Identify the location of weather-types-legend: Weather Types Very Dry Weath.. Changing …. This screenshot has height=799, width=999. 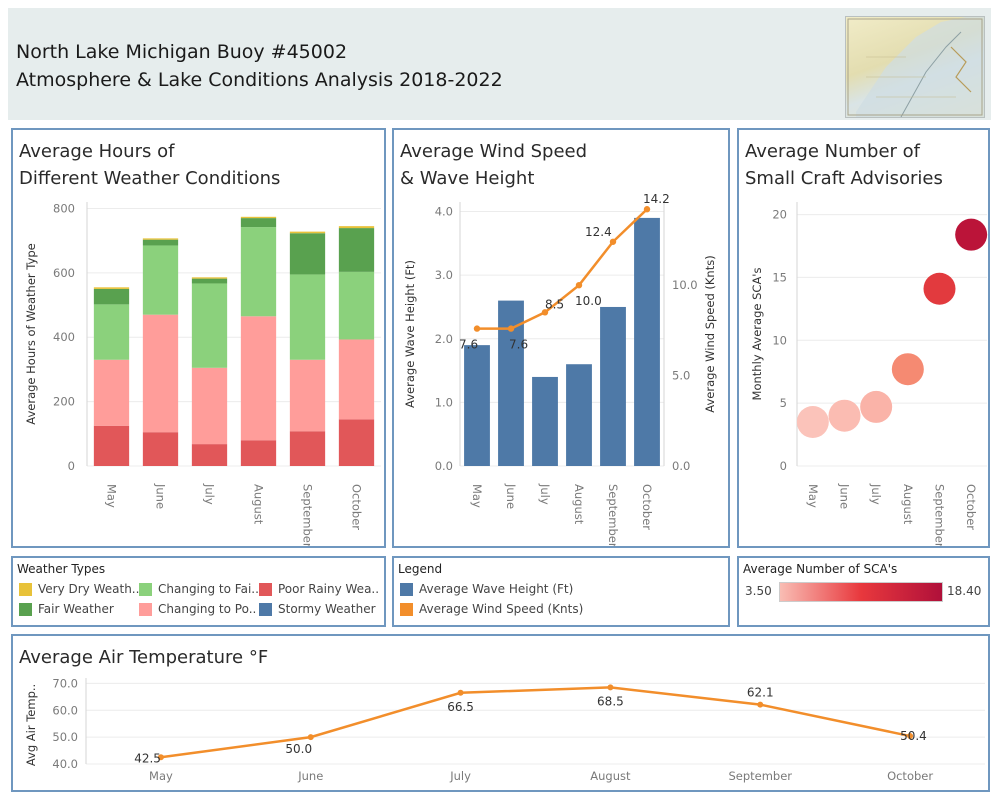
(198, 591).